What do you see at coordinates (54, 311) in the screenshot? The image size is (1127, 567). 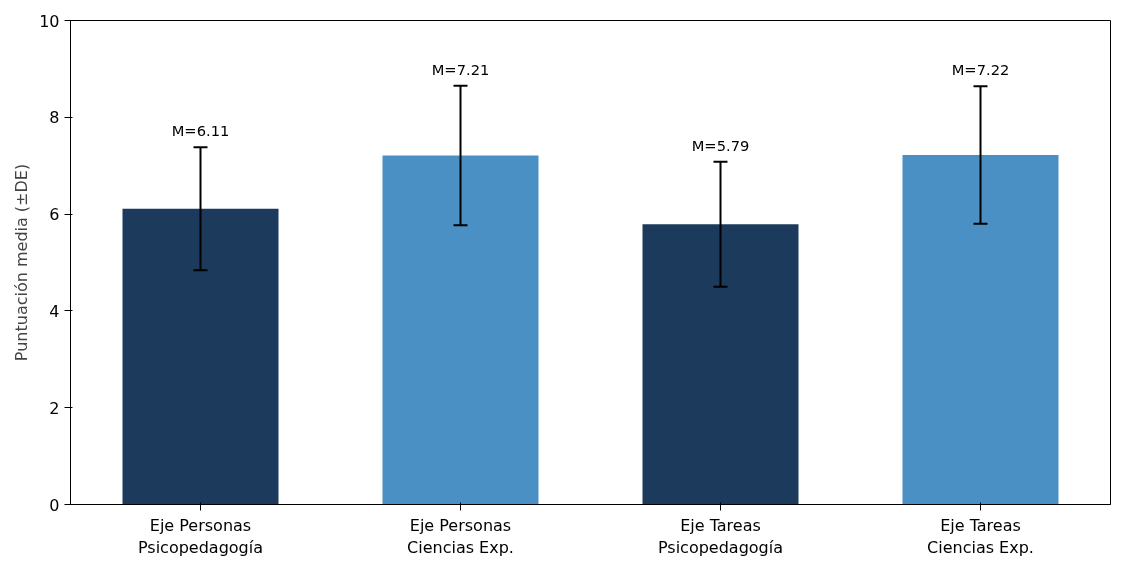 I see `y-tick-label: 4` at bounding box center [54, 311].